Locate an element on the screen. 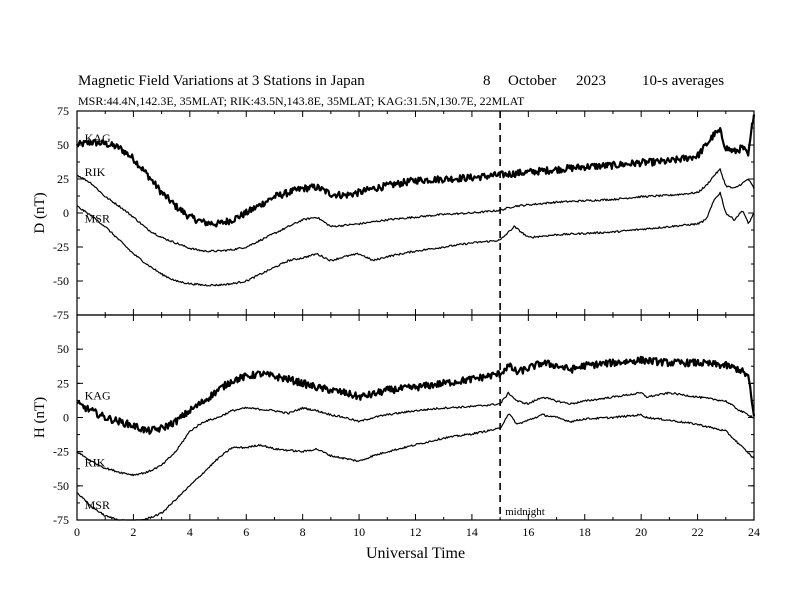  series-line-msr is located at coordinates (415, 239).